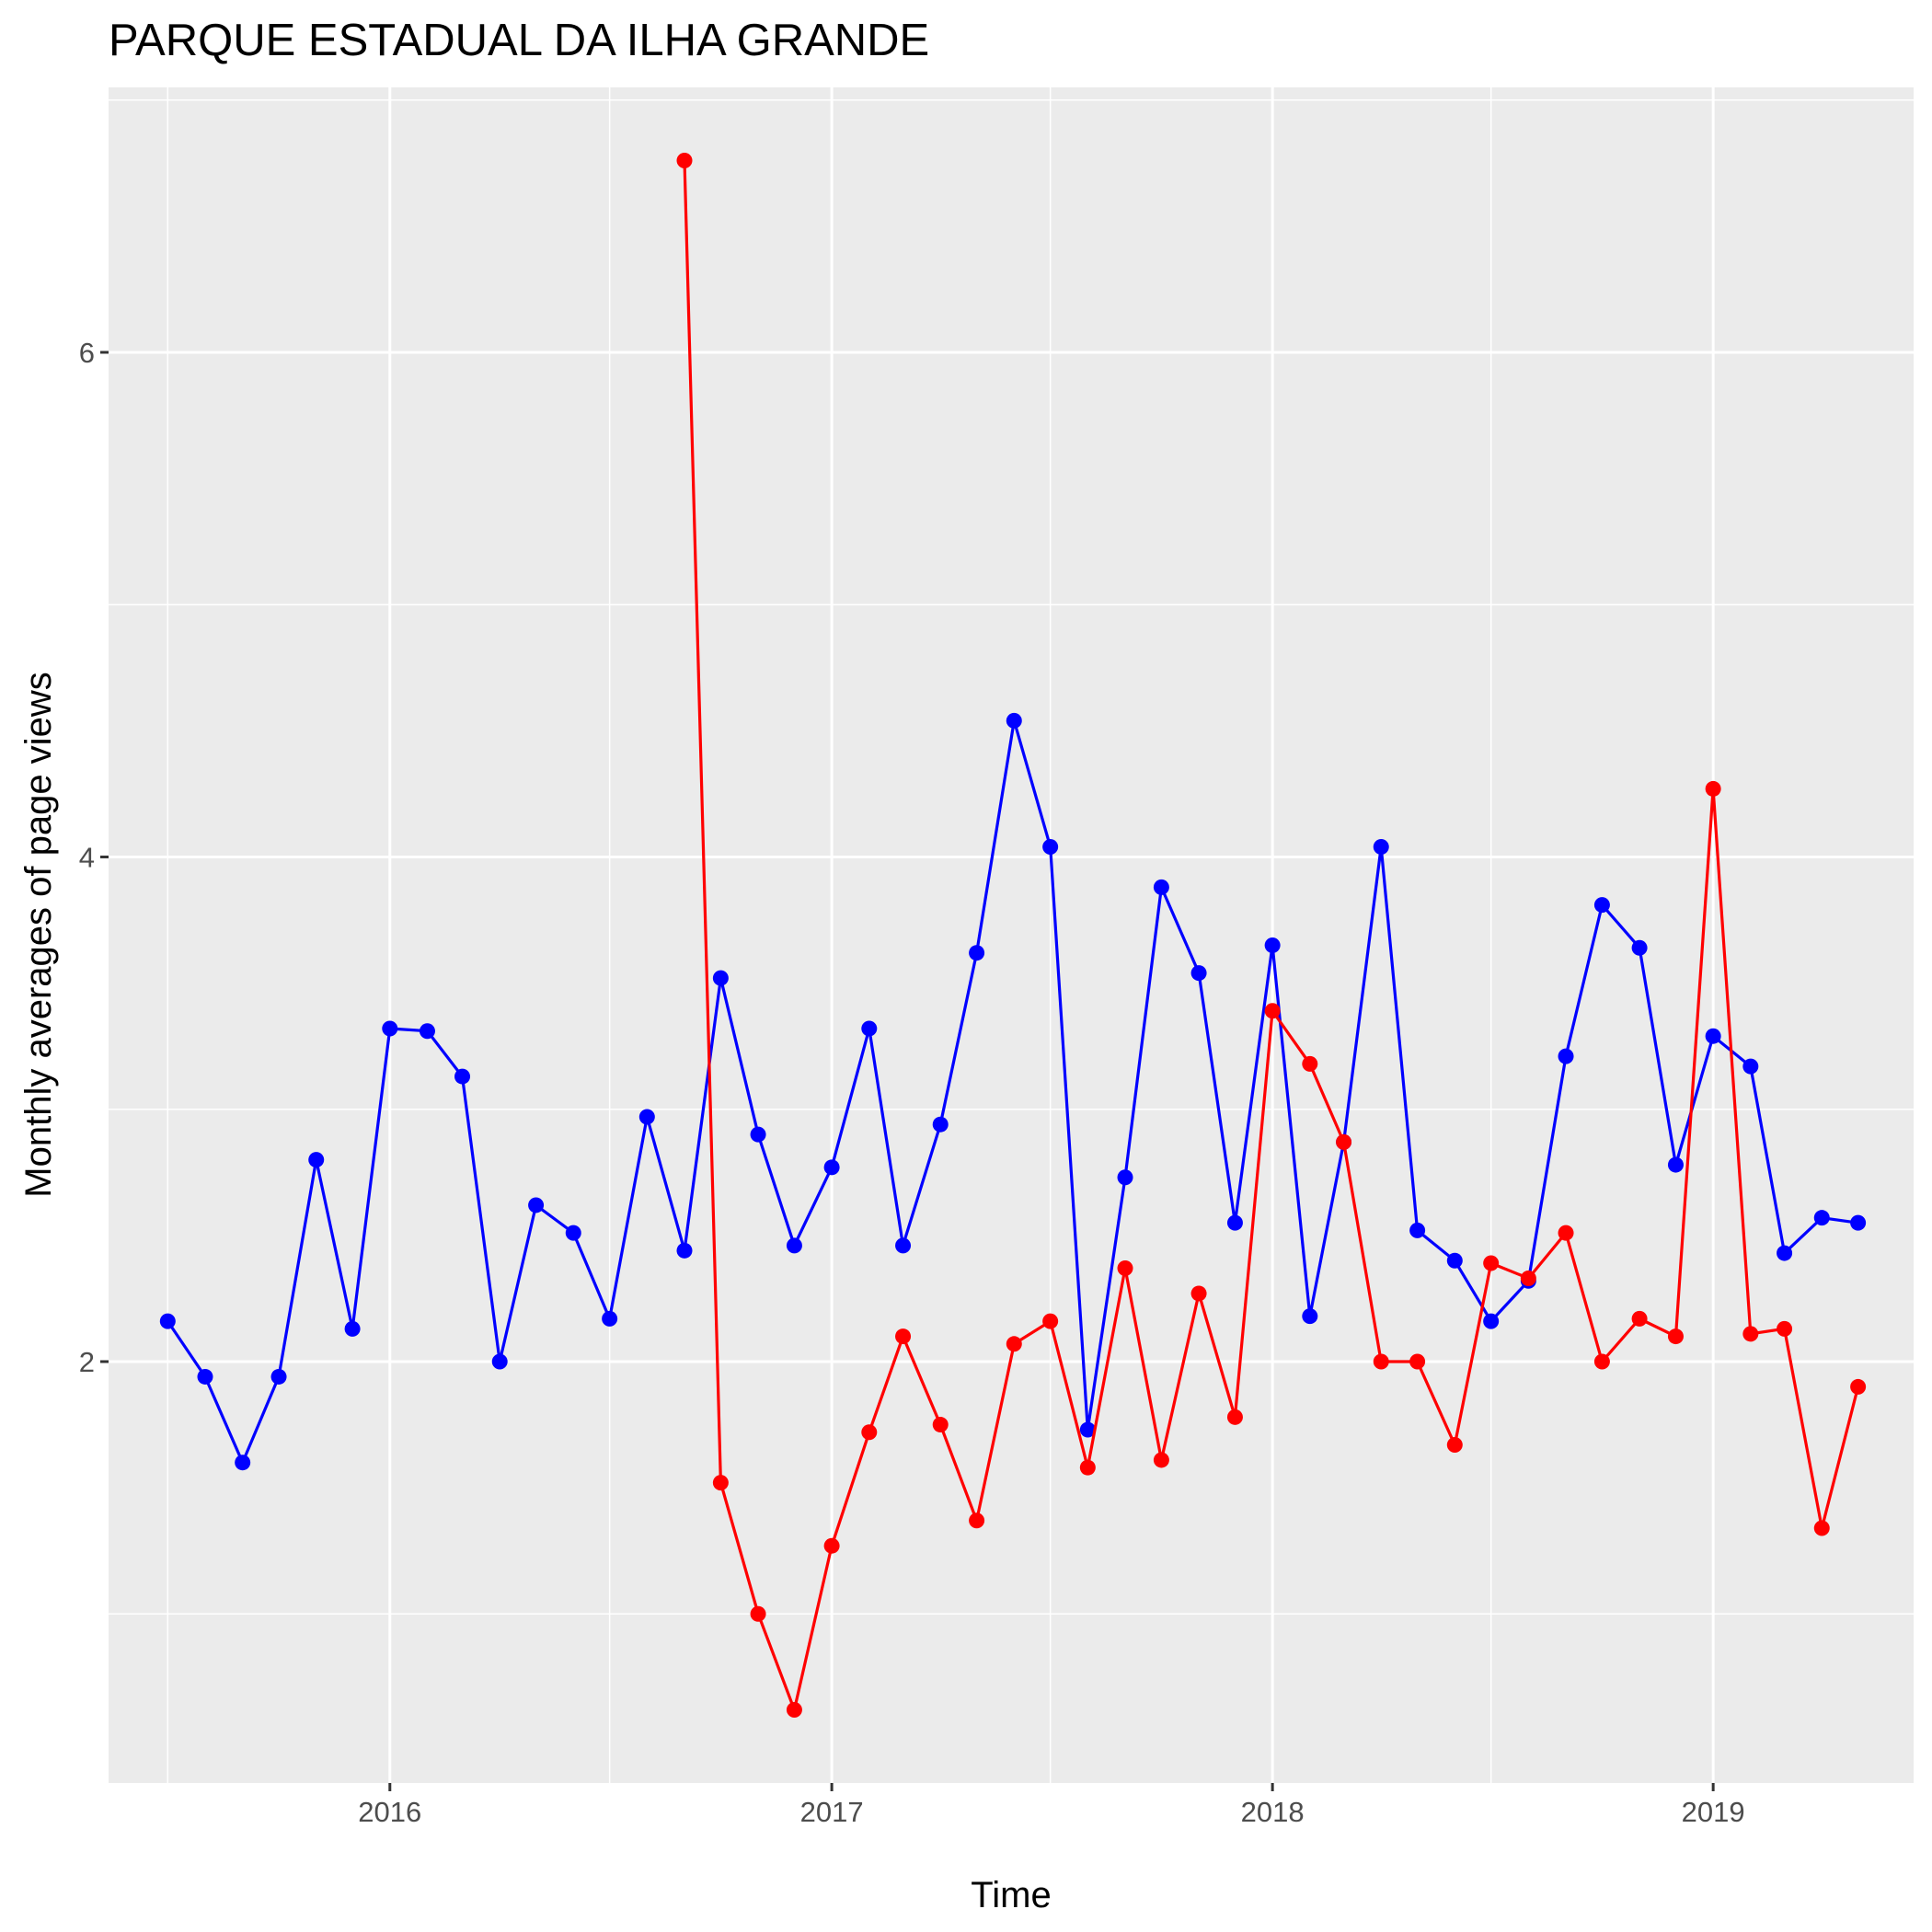  I want to click on y-tick-label: 4, so click(87, 857).